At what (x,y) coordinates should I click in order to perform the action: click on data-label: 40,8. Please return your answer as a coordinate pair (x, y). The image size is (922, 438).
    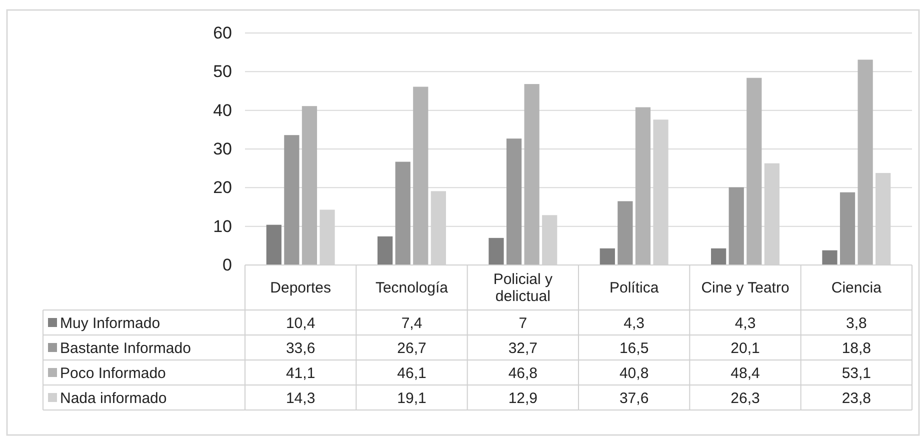
    Looking at the image, I should click on (634, 373).